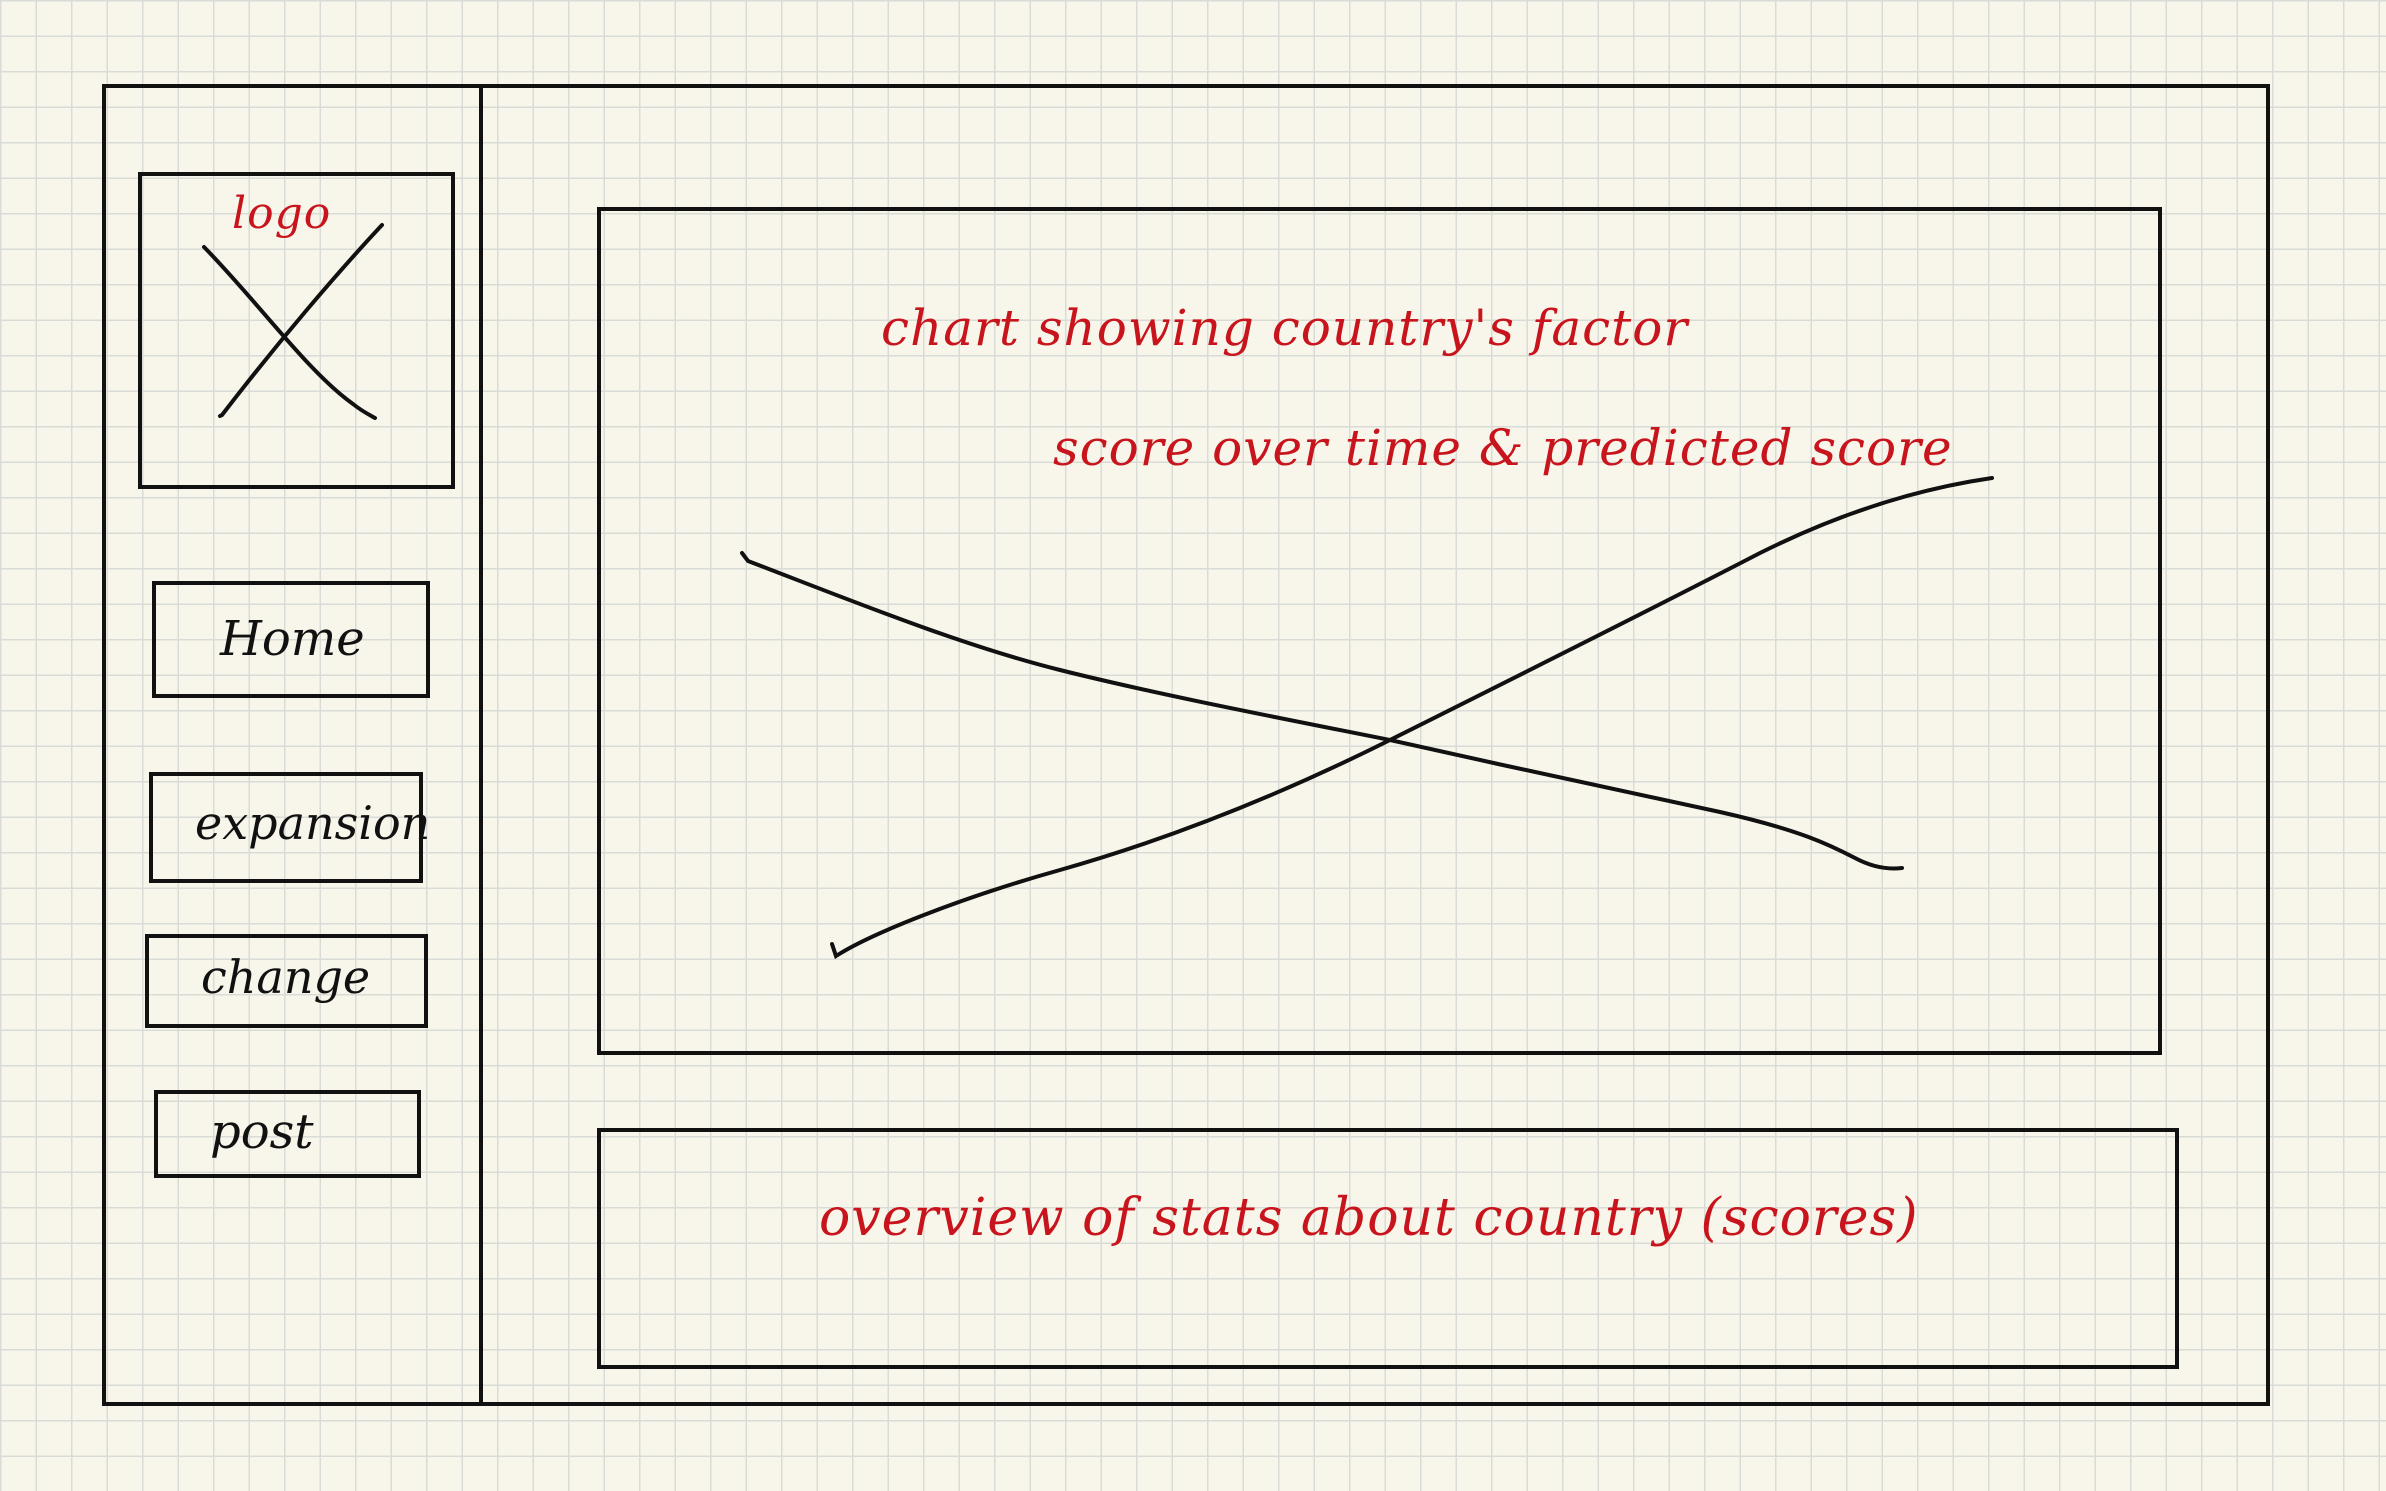 This screenshot has width=2386, height=1491. Describe the element at coordinates (481, 745) in the screenshot. I see `sidebar-divider` at that location.